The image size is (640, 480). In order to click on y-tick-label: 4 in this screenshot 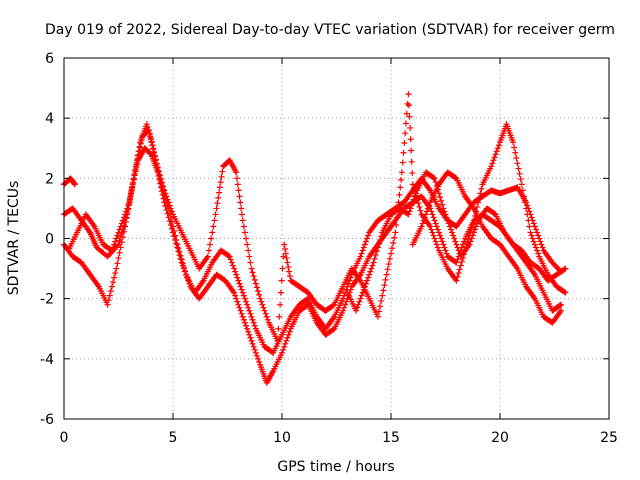, I will do `click(49, 119)`.